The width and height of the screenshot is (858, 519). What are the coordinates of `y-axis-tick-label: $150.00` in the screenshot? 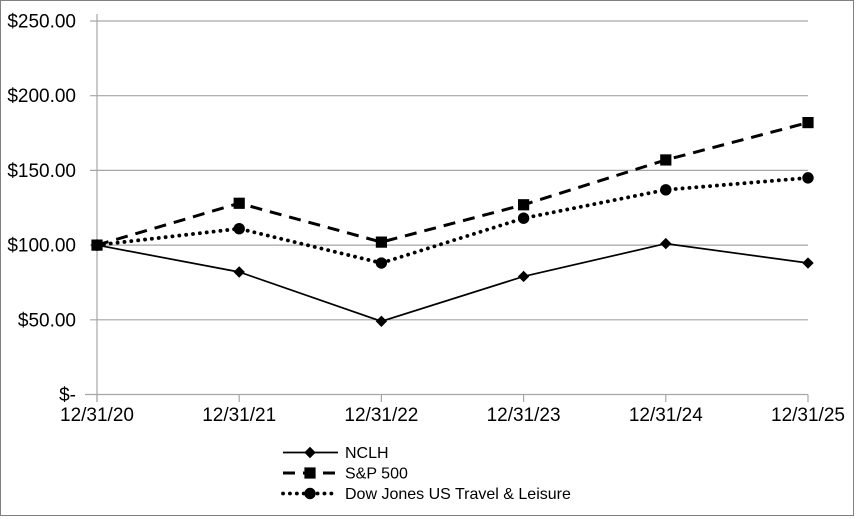 It's located at (41, 171).